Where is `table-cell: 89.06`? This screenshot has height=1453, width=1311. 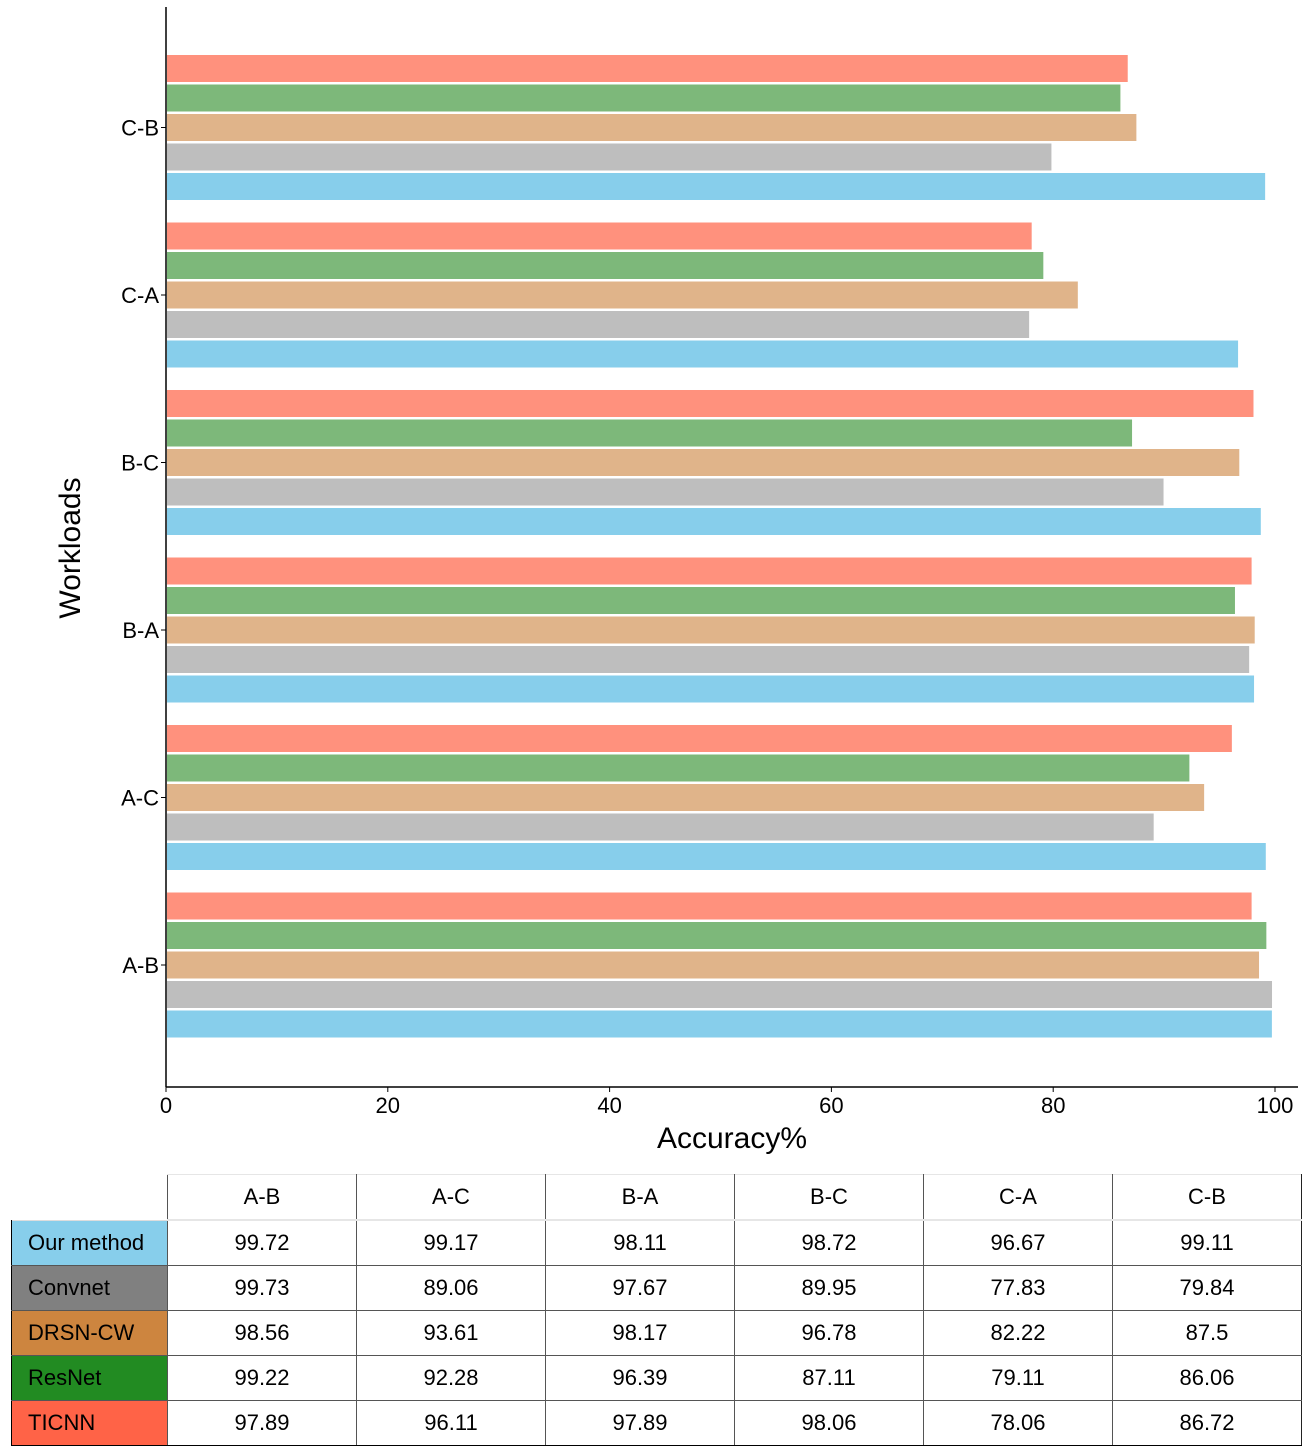
table-cell: 89.06 is located at coordinates (451, 1288).